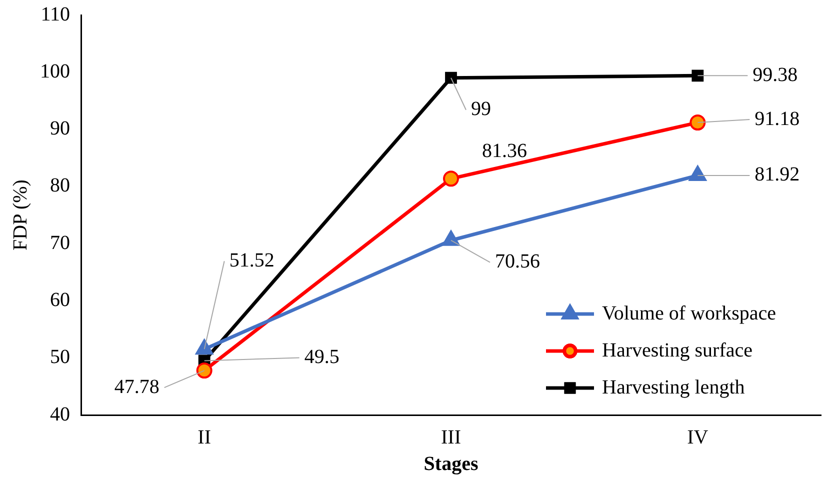 The width and height of the screenshot is (832, 477). I want to click on y-tick-label: 80, so click(60, 185).